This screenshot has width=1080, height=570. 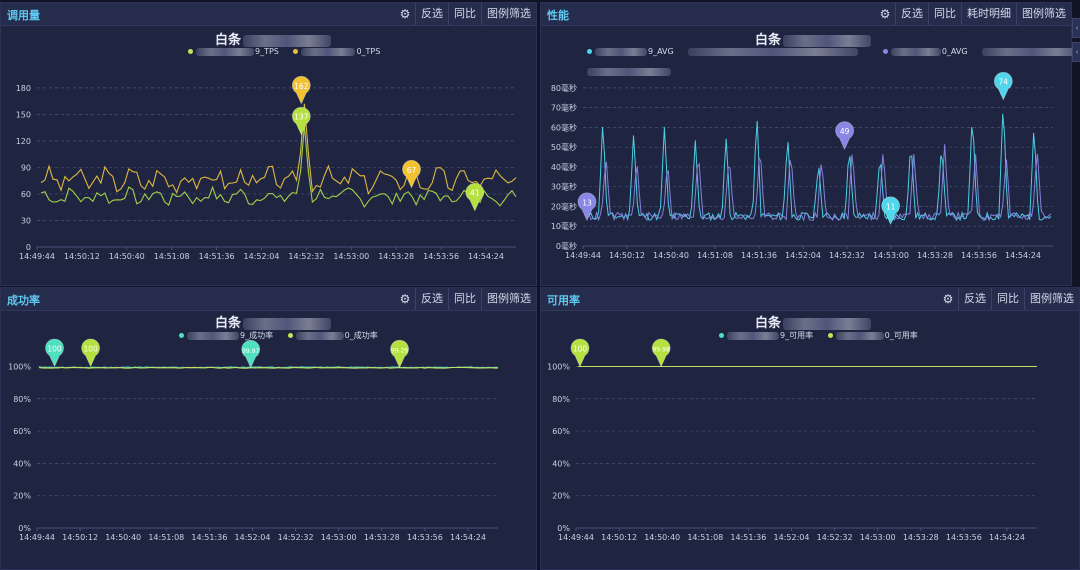 I want to click on chart-marker-pin: 41, so click(x=475, y=197).